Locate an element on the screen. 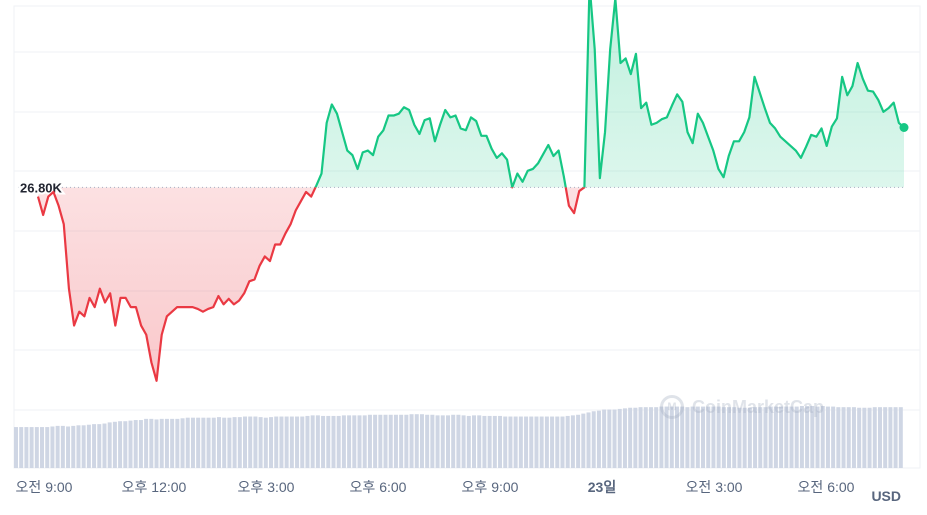 The width and height of the screenshot is (927, 515). x-tick-label: 오전 3:00 is located at coordinates (714, 487).